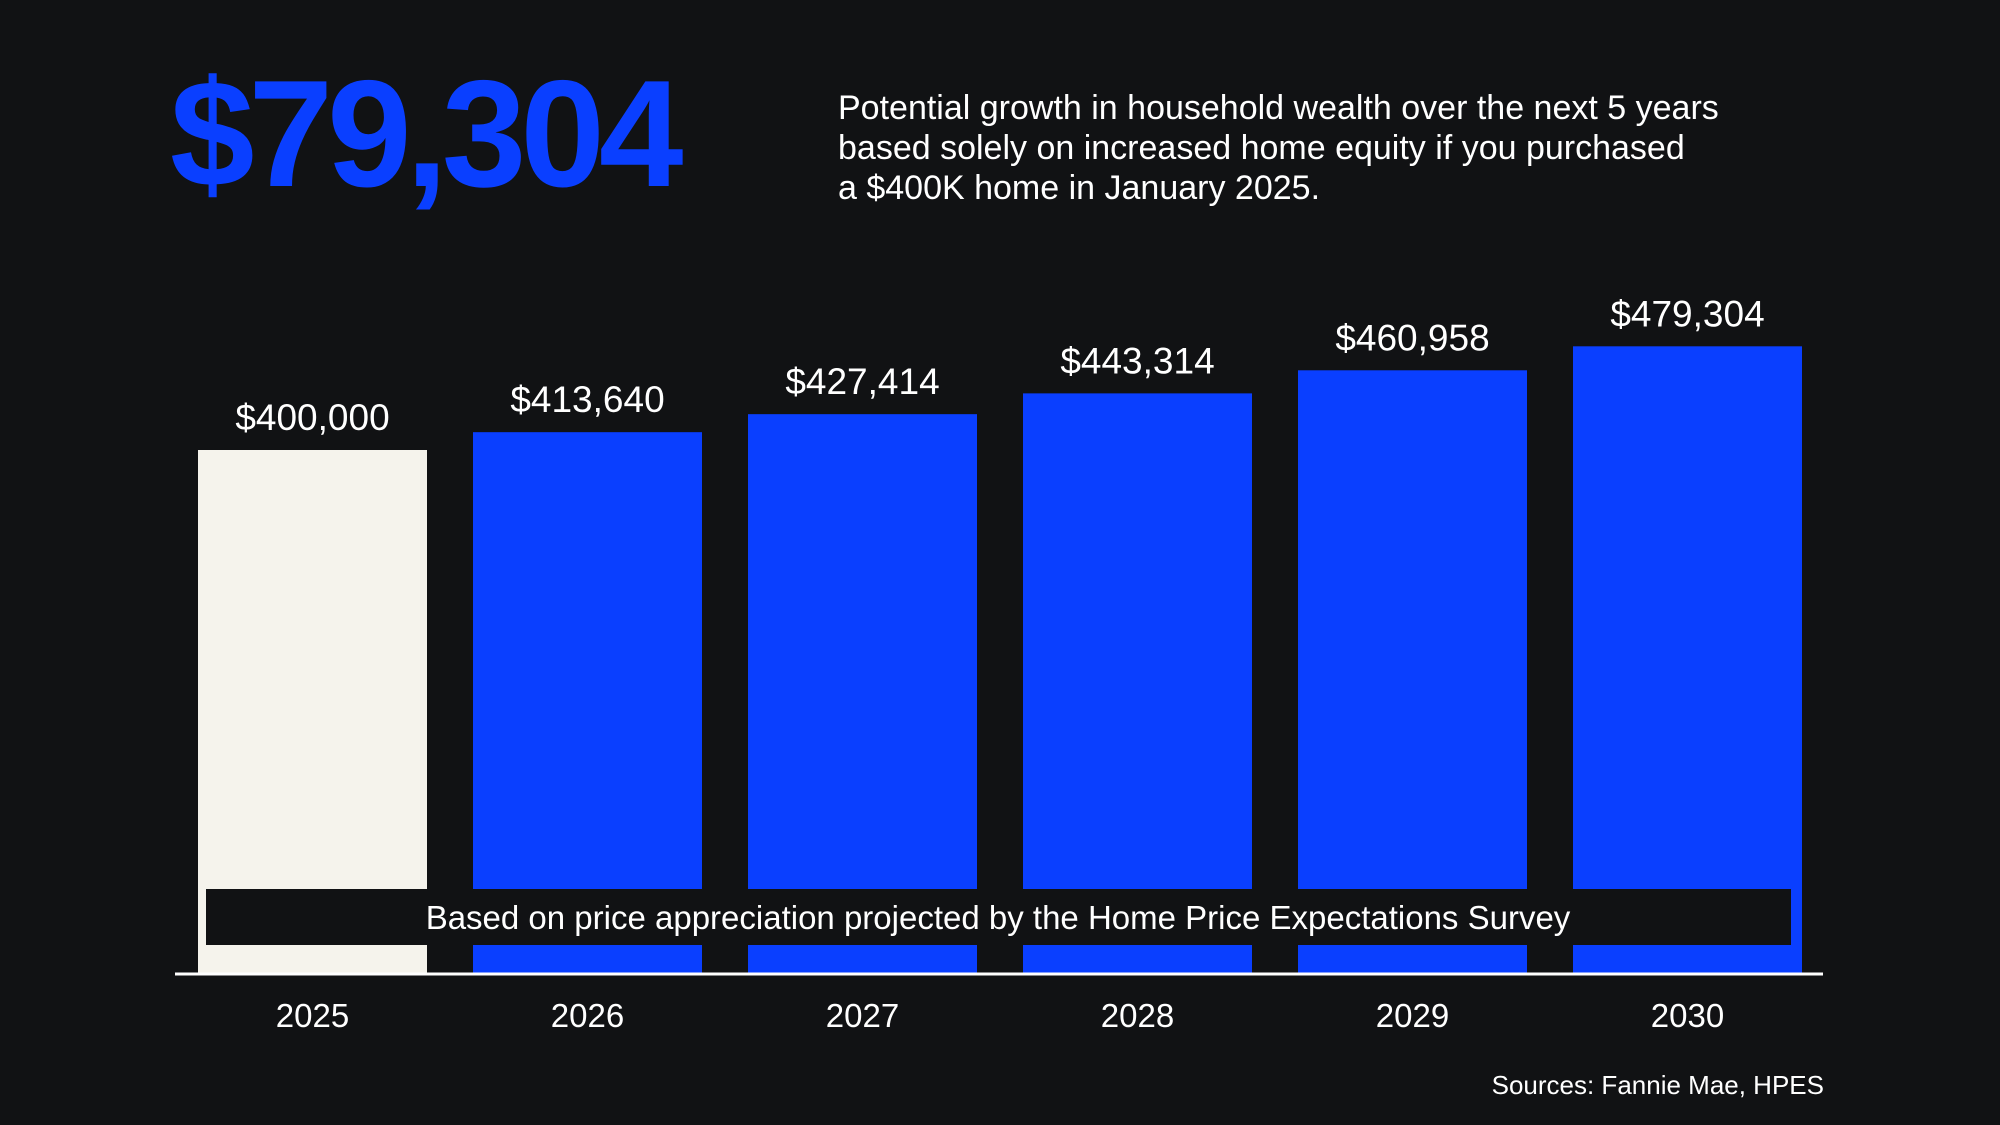  What do you see at coordinates (312, 1015) in the screenshot?
I see `x-tick-label-2025: 2025` at bounding box center [312, 1015].